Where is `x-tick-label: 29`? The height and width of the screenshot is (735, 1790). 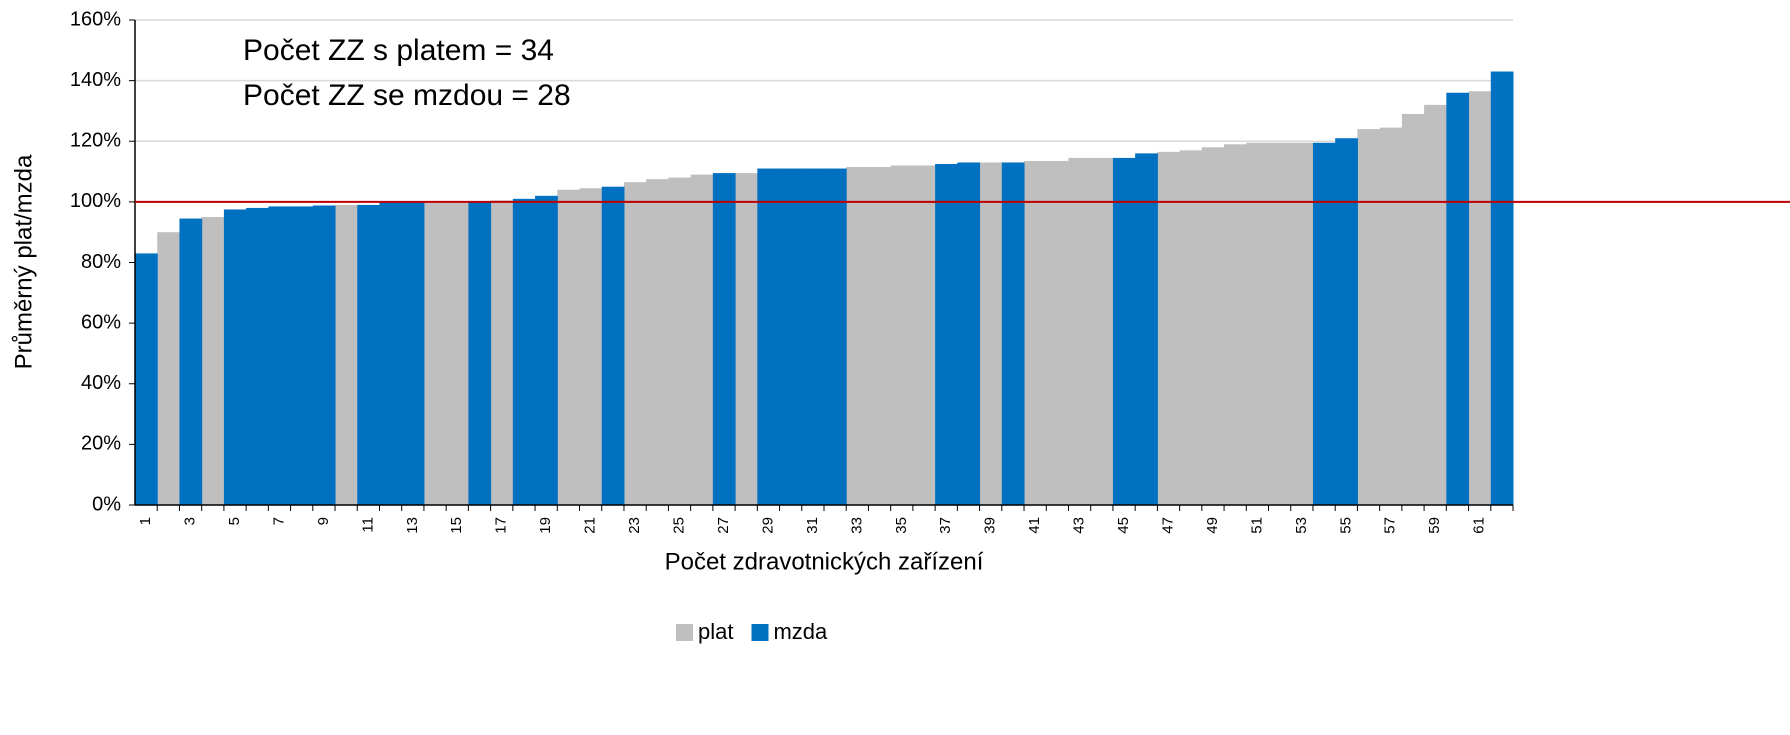
x-tick-label: 29 is located at coordinates (767, 525).